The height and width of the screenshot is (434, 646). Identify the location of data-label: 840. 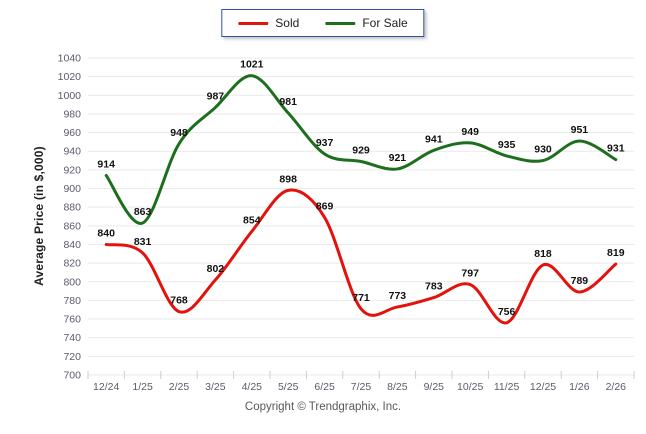
(106, 233).